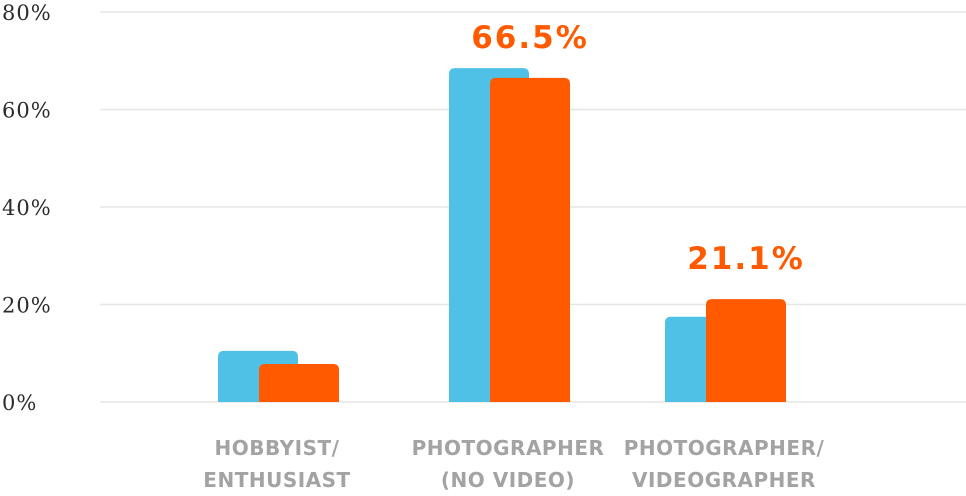 Image resolution: width=966 pixels, height=496 pixels. I want to click on x-category-label: (NO VIDEO), so click(508, 480).